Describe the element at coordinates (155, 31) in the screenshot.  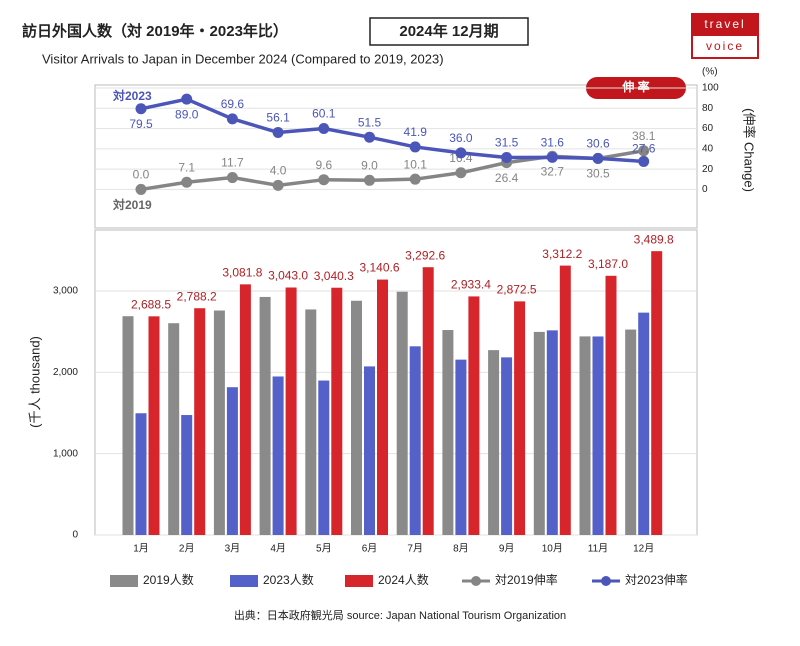
I see `title: 訪日外国人数（対 2019年・2023年比）` at that location.